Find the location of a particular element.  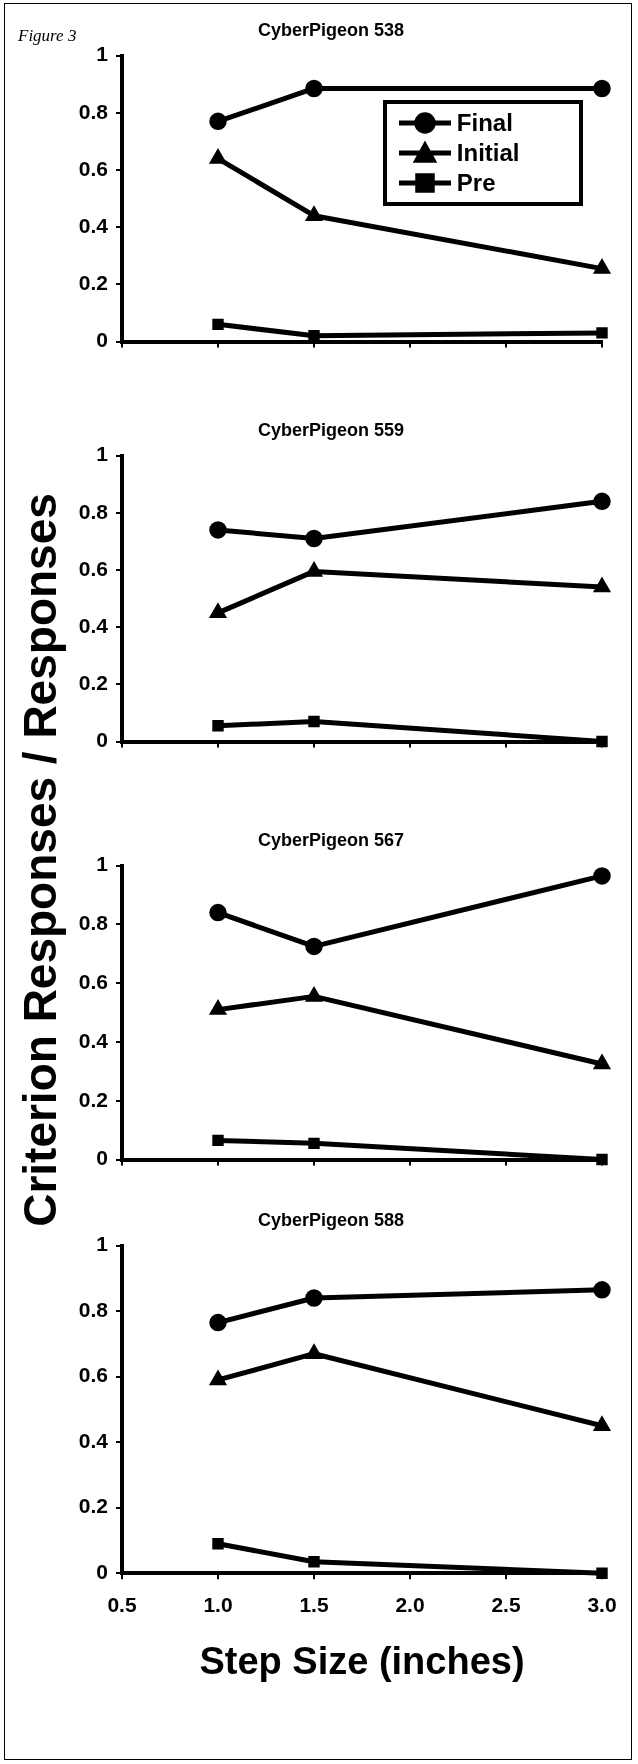

chart-title: CyberPigeon 567 is located at coordinates (331, 839).